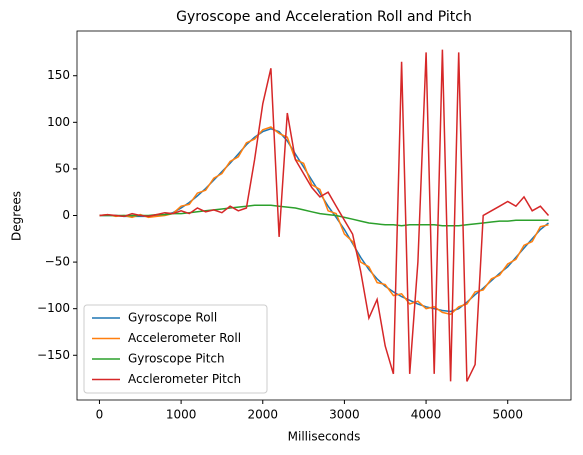  Describe the element at coordinates (344, 415) in the screenshot. I see `x-tick-label: 3000` at that location.